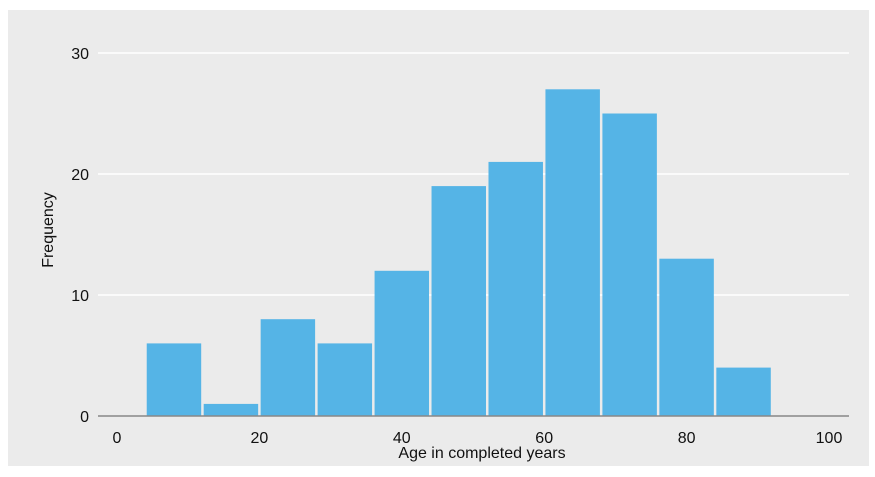  Describe the element at coordinates (478, 438) in the screenshot. I see `x-ticks: 0 20 40 60 80 100` at that location.